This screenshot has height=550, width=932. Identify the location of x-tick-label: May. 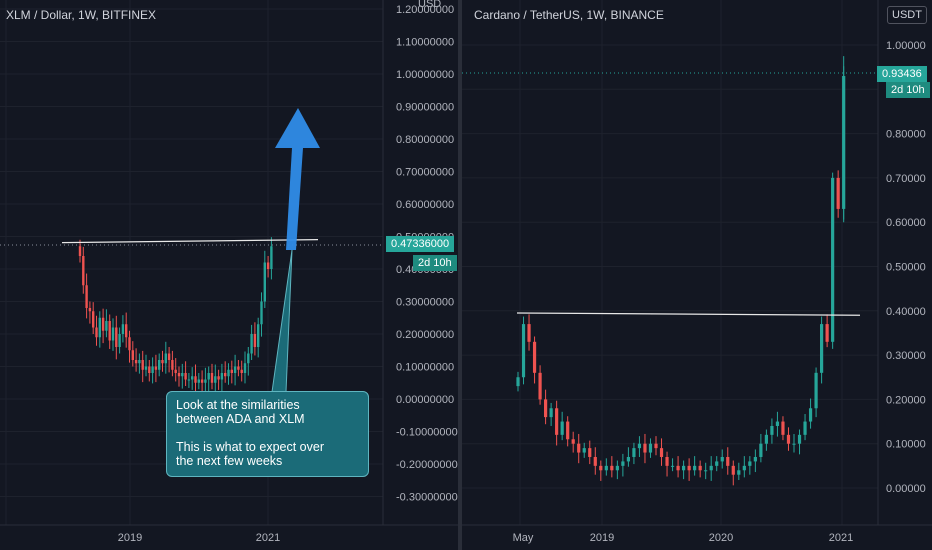
(523, 538).